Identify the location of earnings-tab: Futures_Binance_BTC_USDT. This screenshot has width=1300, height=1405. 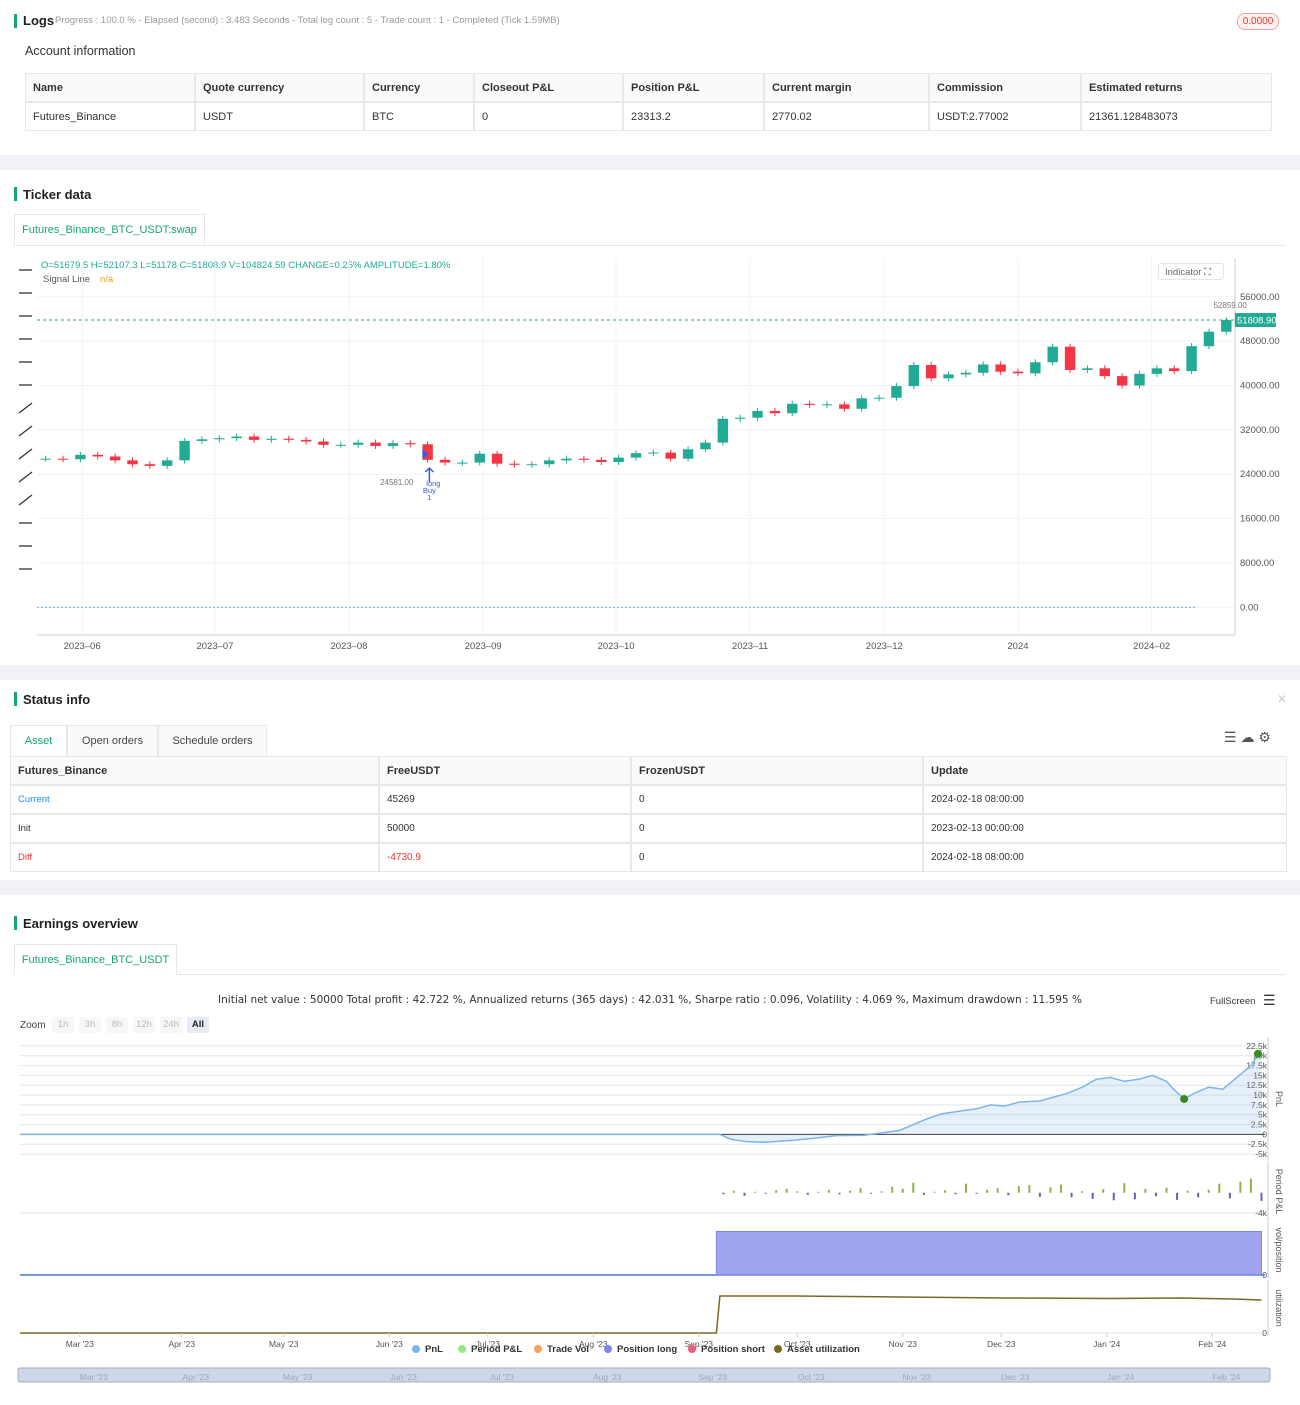
(95, 959).